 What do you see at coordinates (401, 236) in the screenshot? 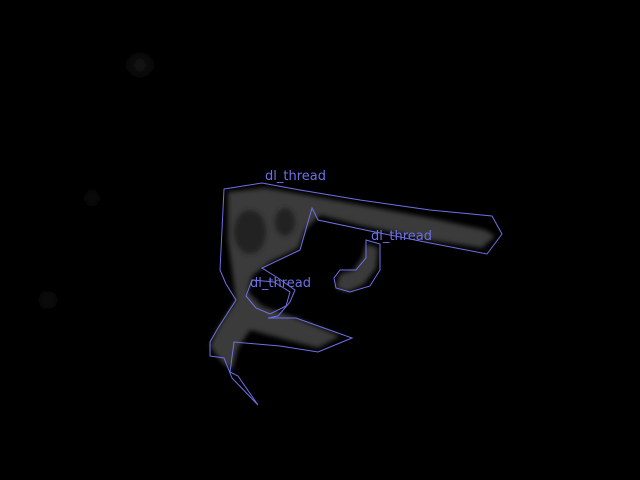
I see `annotation-label-2: dl_thread` at bounding box center [401, 236].